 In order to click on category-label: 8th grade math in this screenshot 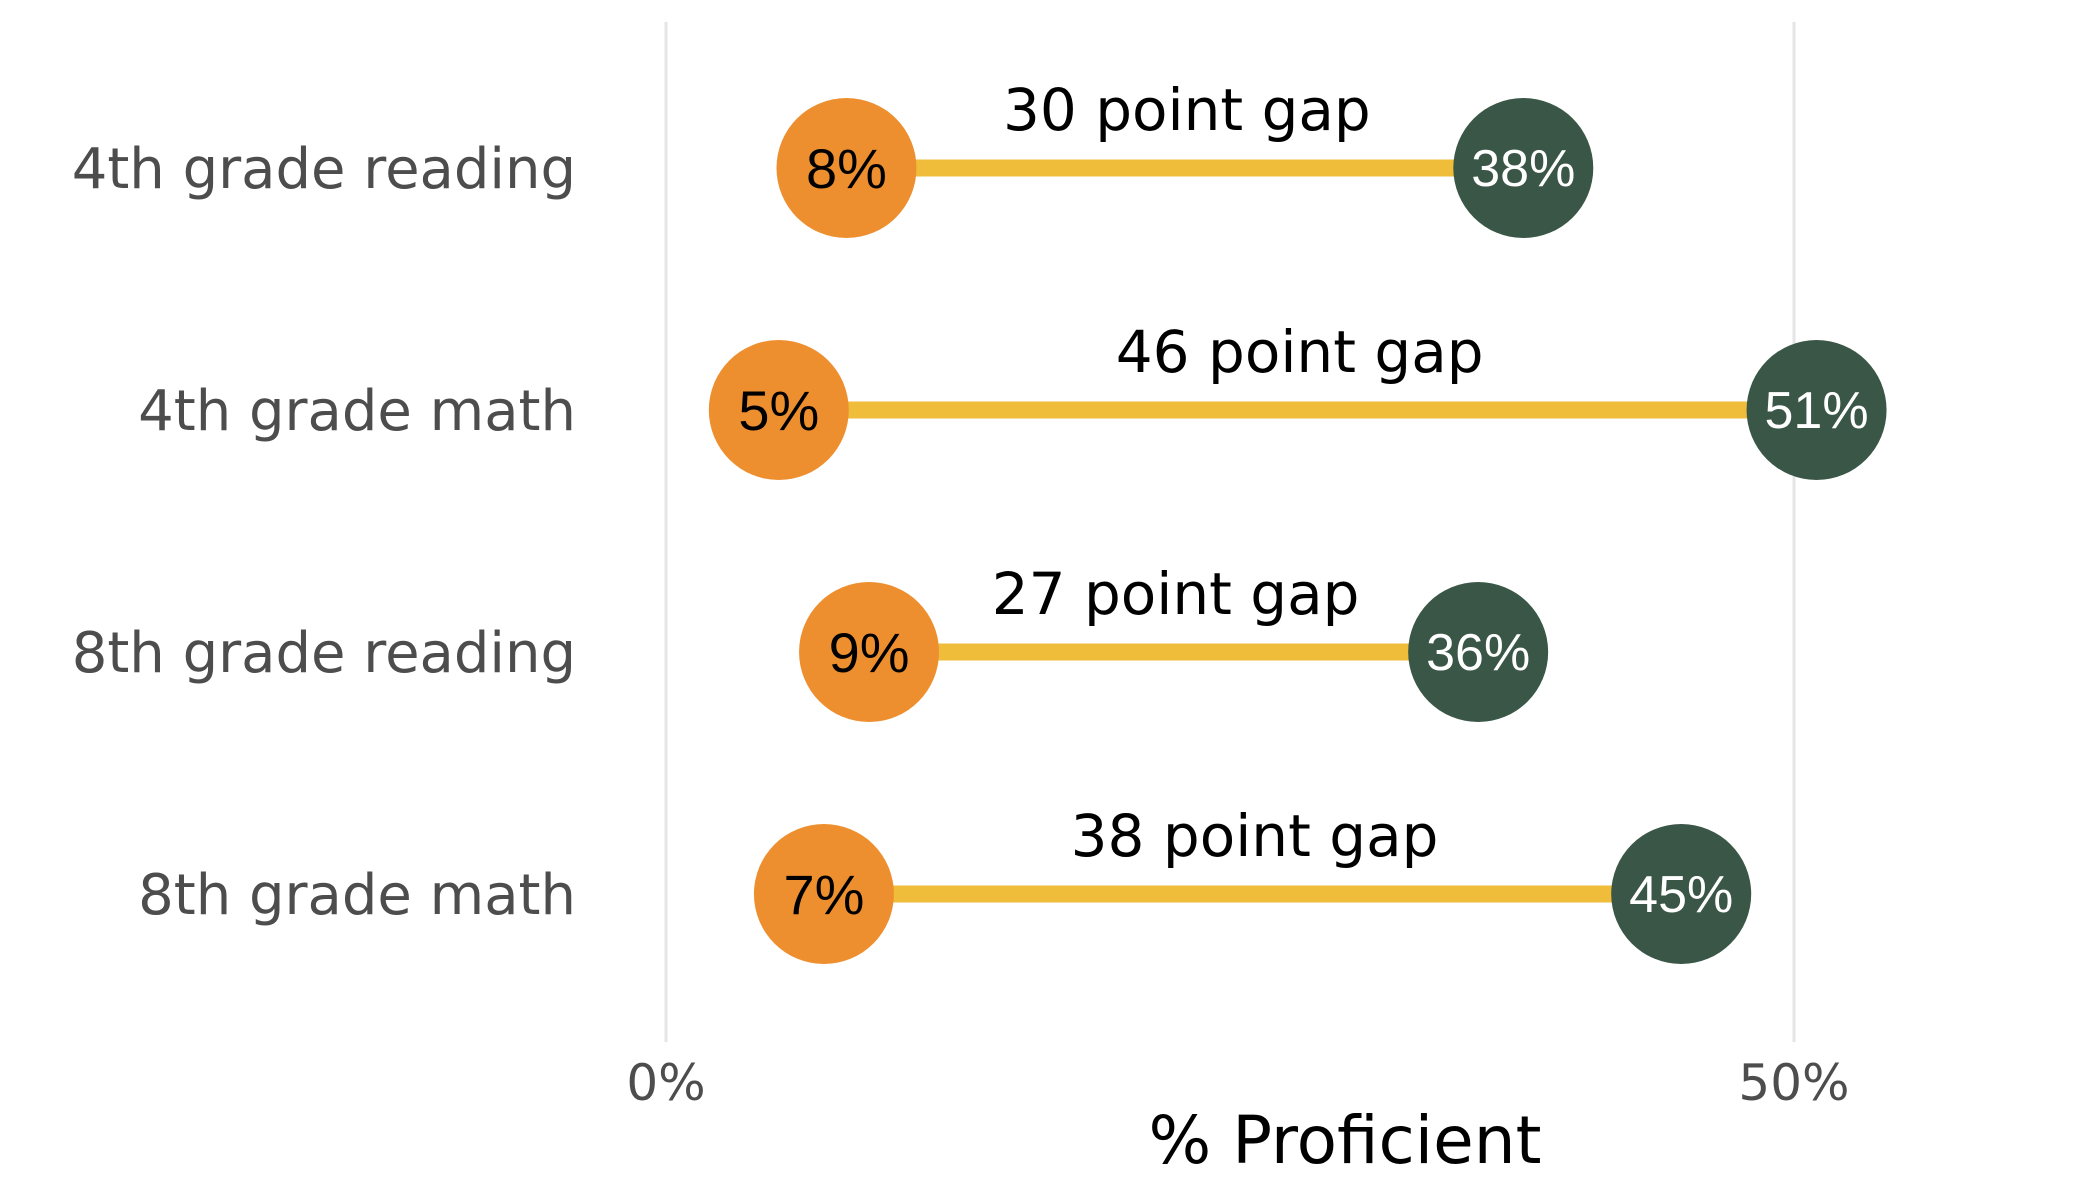, I will do `click(357, 895)`.